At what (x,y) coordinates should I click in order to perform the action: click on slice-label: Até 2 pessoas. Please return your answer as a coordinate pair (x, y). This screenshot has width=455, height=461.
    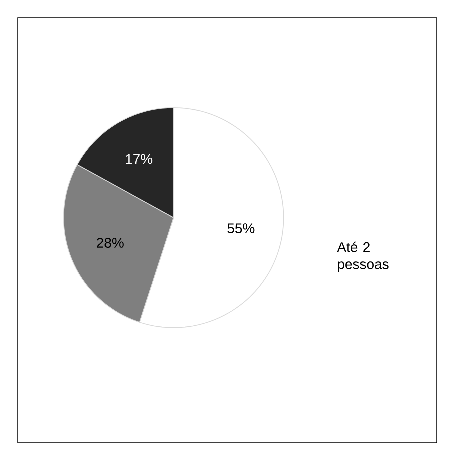
    Looking at the image, I should click on (363, 257).